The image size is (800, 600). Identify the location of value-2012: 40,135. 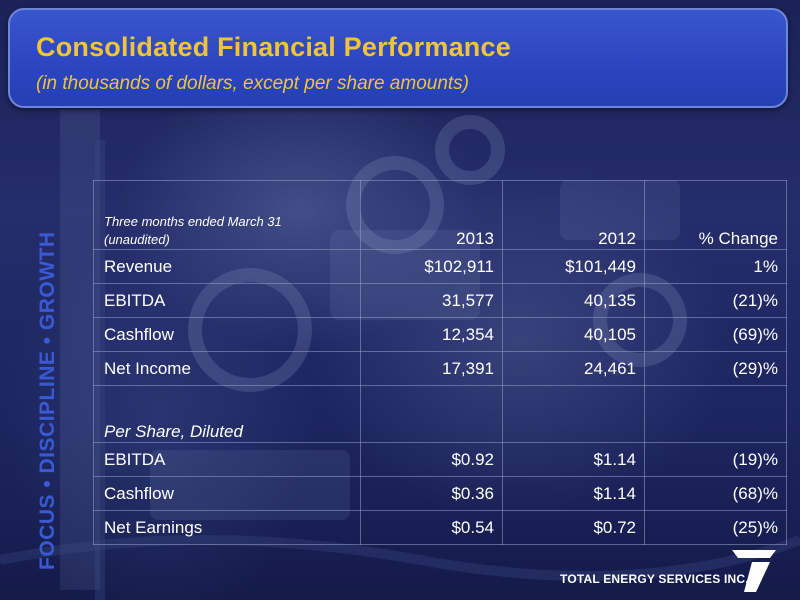
(573, 300).